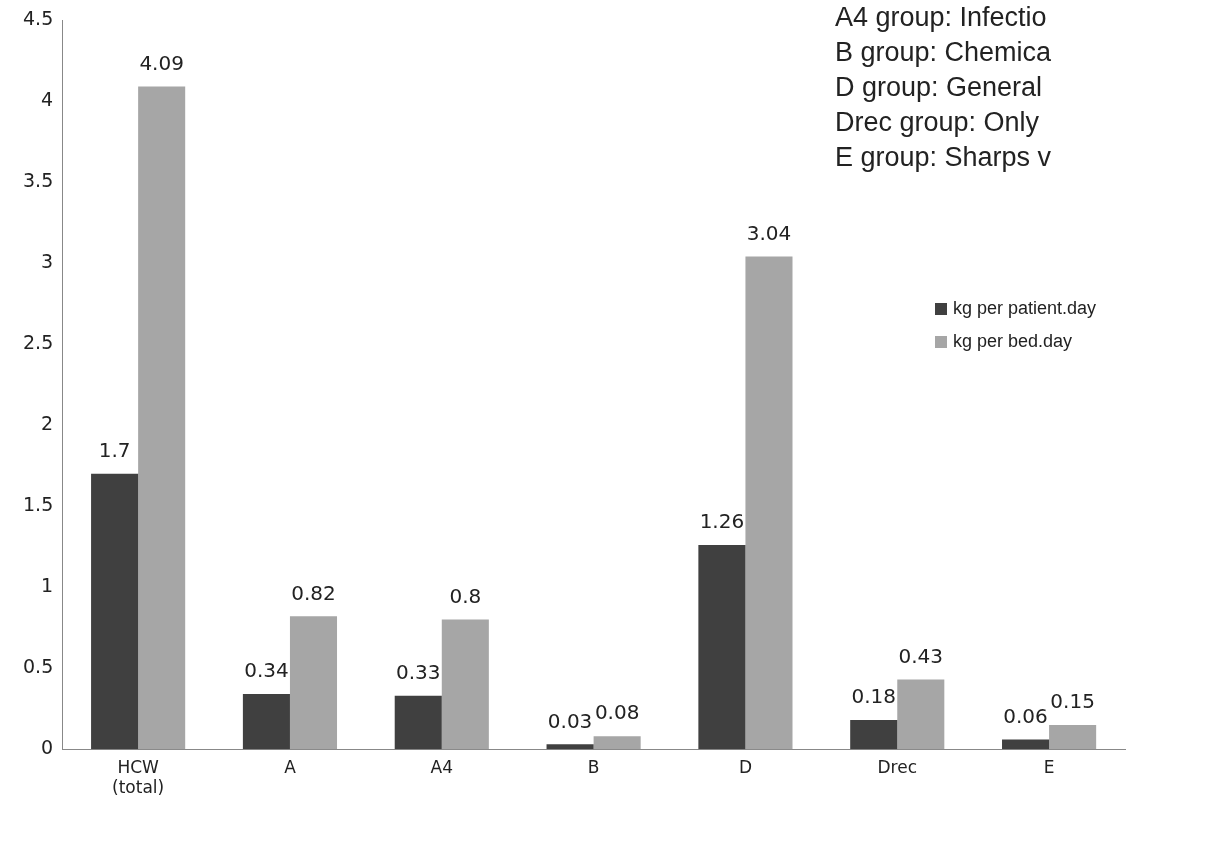  Describe the element at coordinates (38, 342) in the screenshot. I see `y-tick-label: 2.5` at that location.